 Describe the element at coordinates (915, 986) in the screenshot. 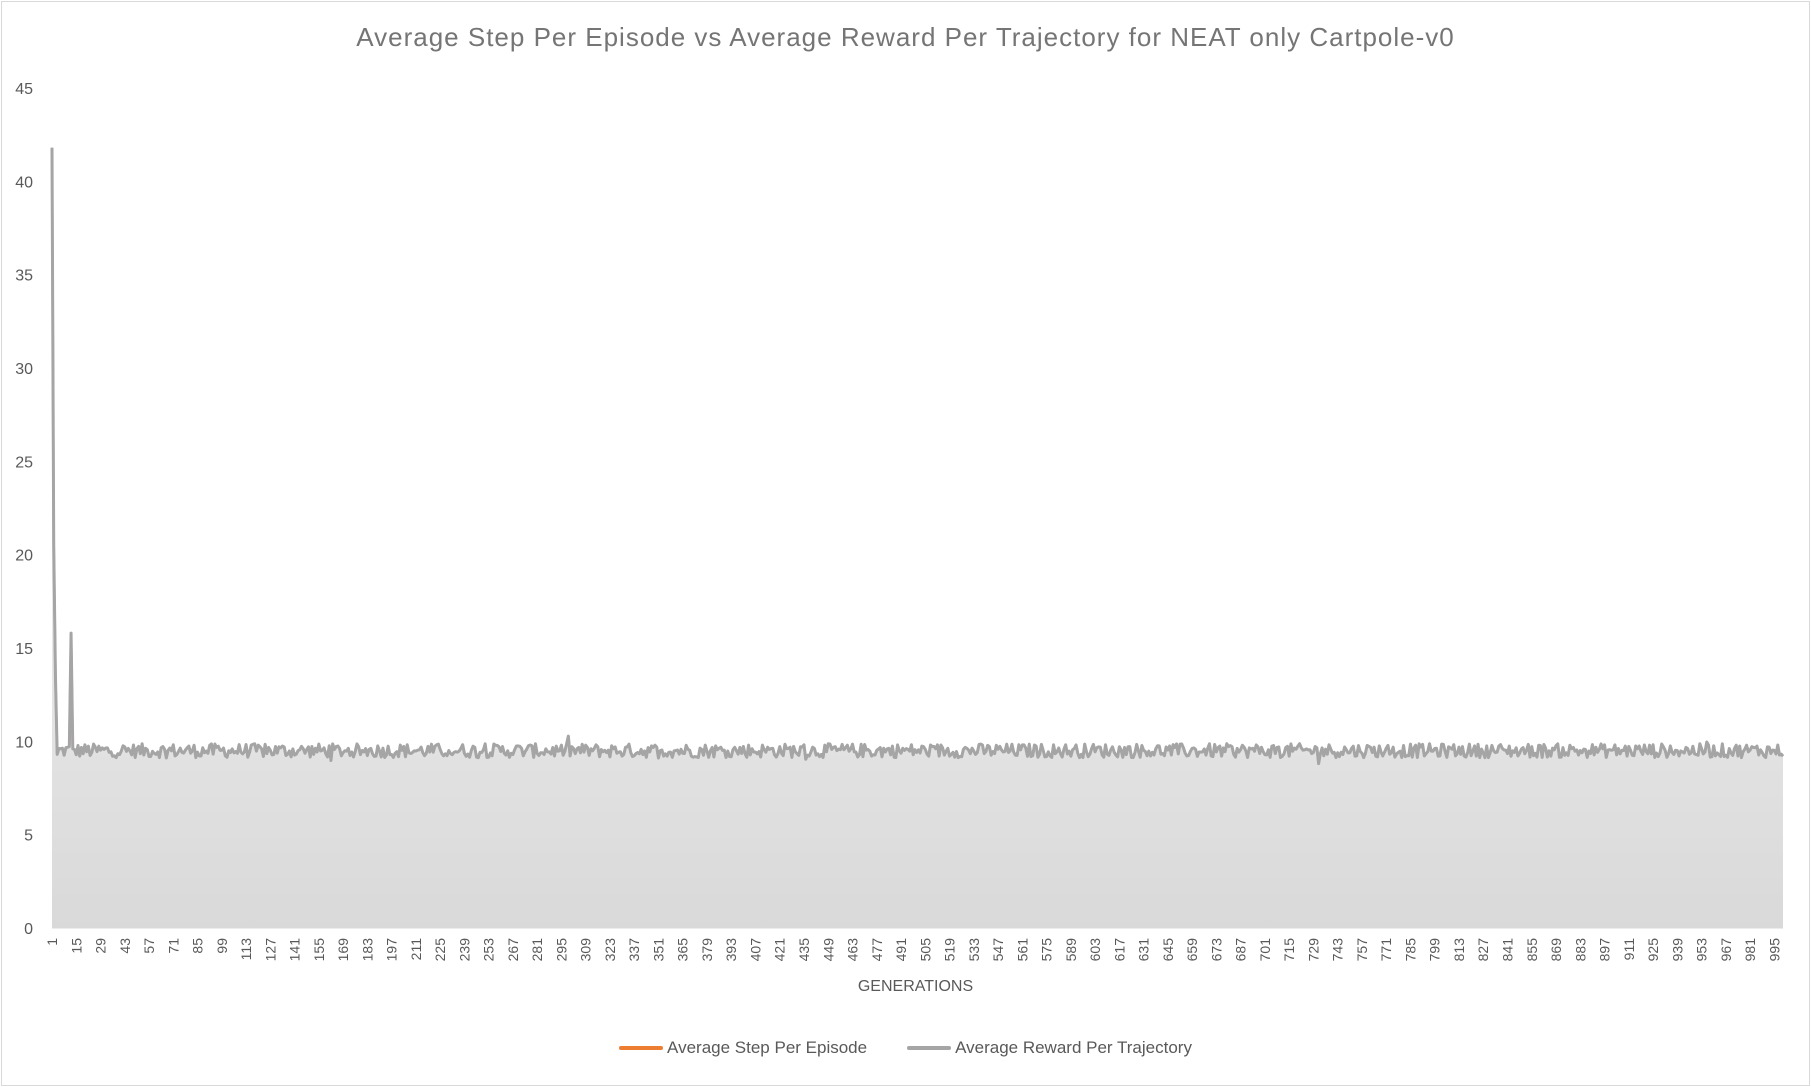

I see `x-axis-title: GENERATIONS` at that location.